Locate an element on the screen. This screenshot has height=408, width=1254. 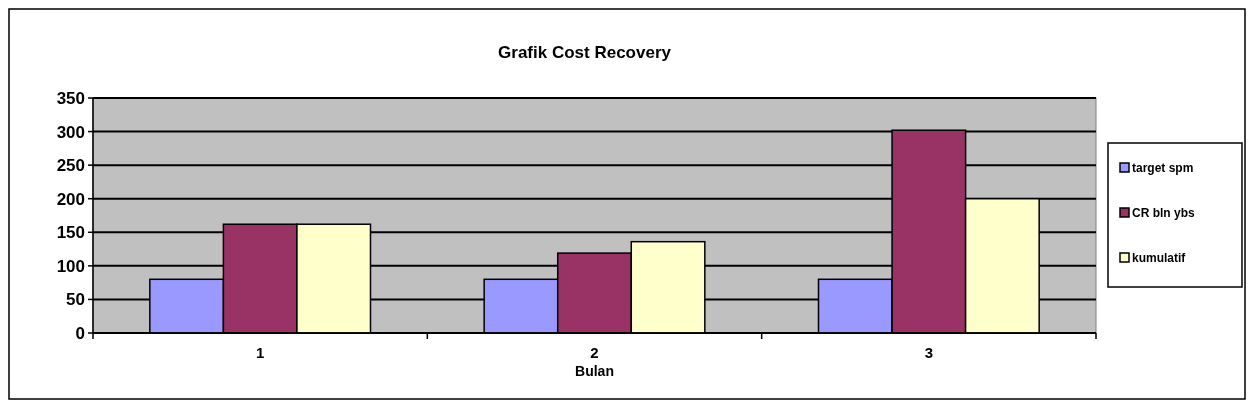
x-tick-label: 1 is located at coordinates (260, 352).